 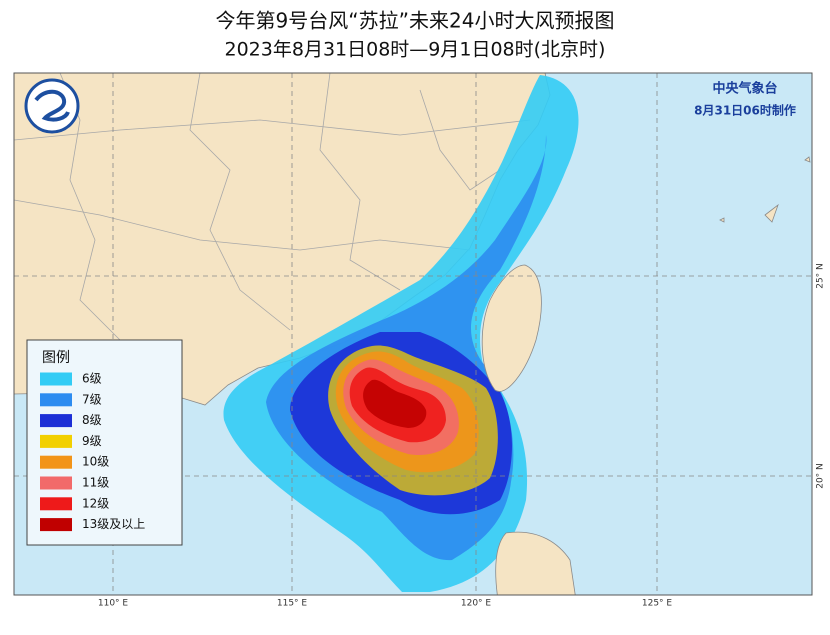 What do you see at coordinates (415, 50) in the screenshot?
I see `subtitle: 2023年8月31日08时—9月1日08时(北京时)` at bounding box center [415, 50].